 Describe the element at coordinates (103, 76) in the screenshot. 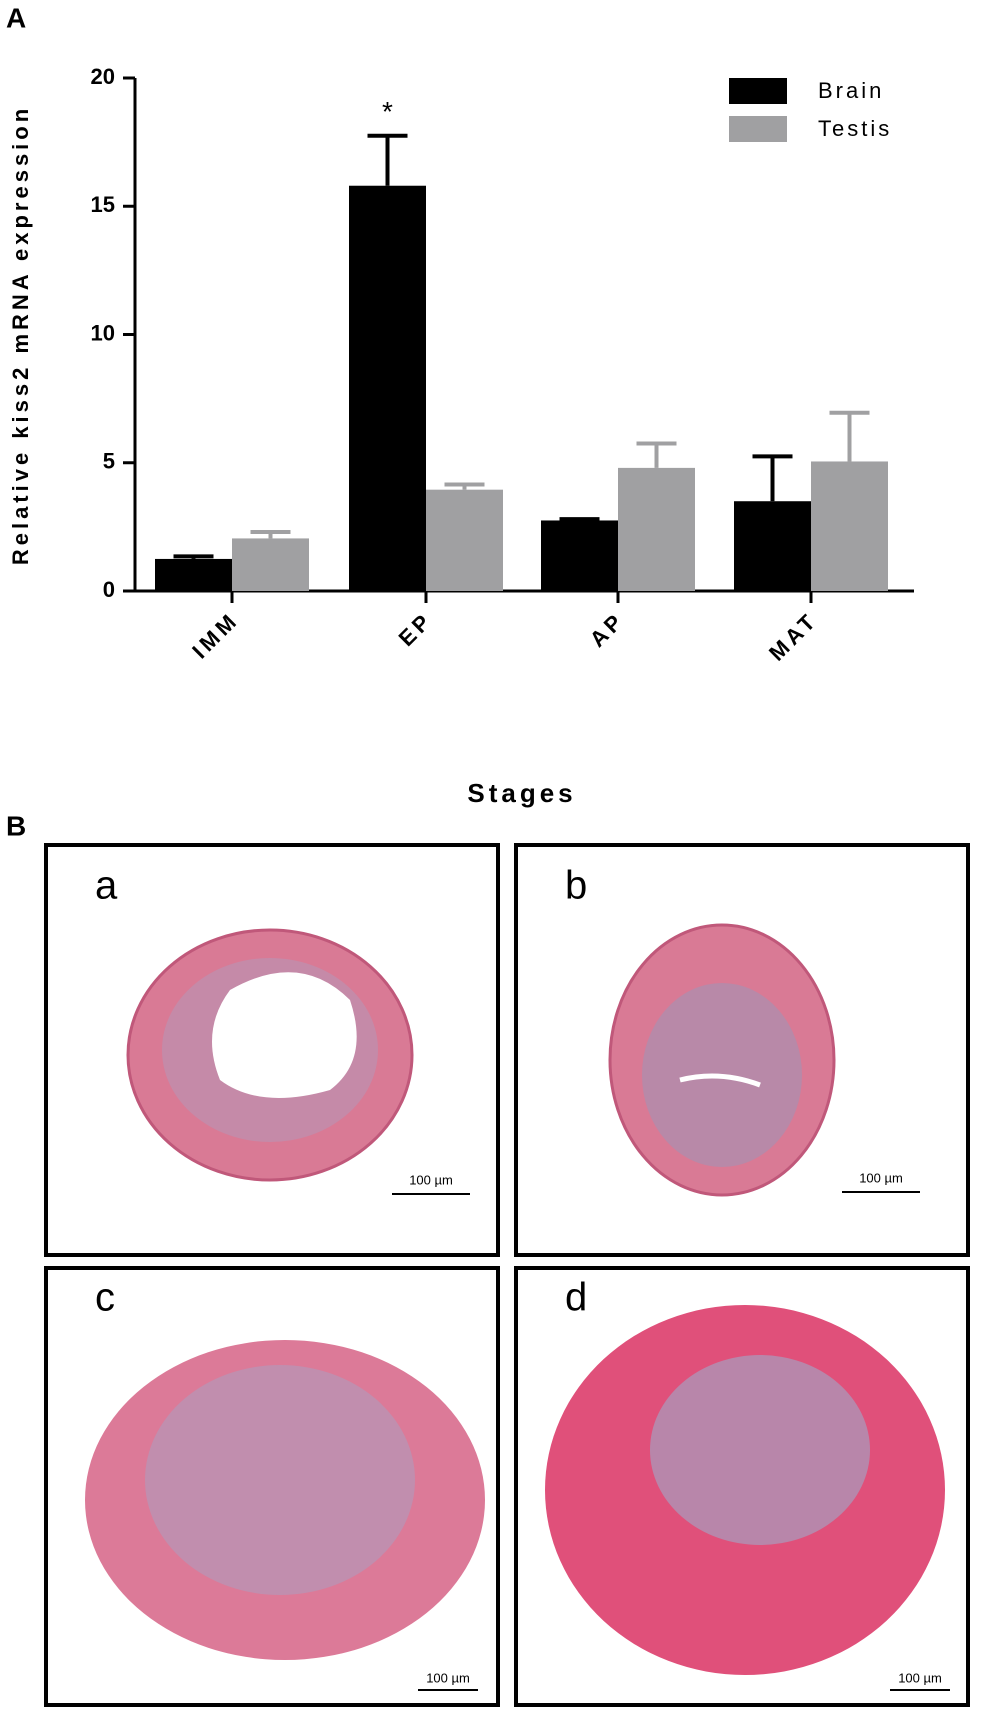

I see `y-tick-label: 20` at that location.